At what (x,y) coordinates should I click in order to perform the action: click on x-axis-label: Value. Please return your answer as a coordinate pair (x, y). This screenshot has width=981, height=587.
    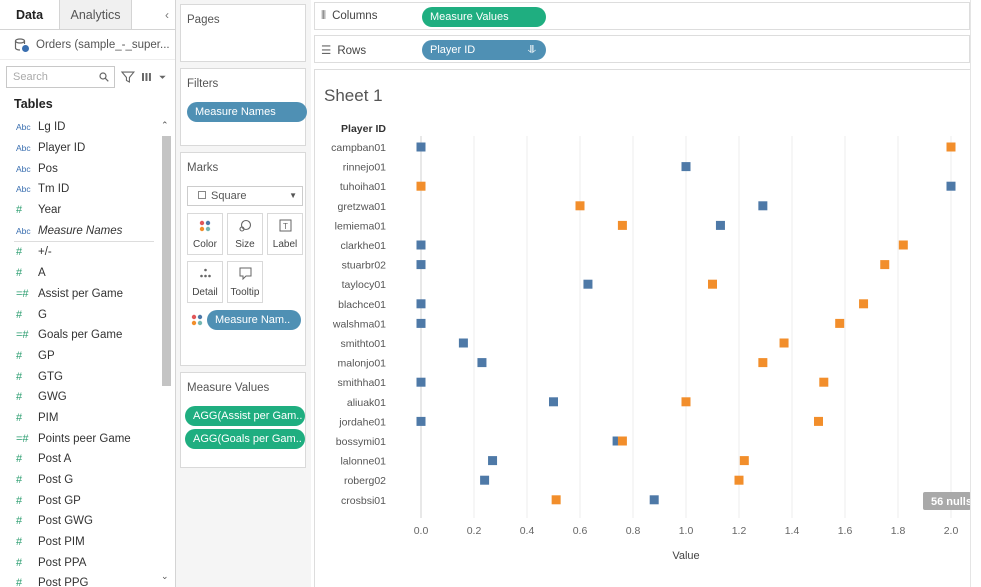
    Looking at the image, I should click on (685, 556).